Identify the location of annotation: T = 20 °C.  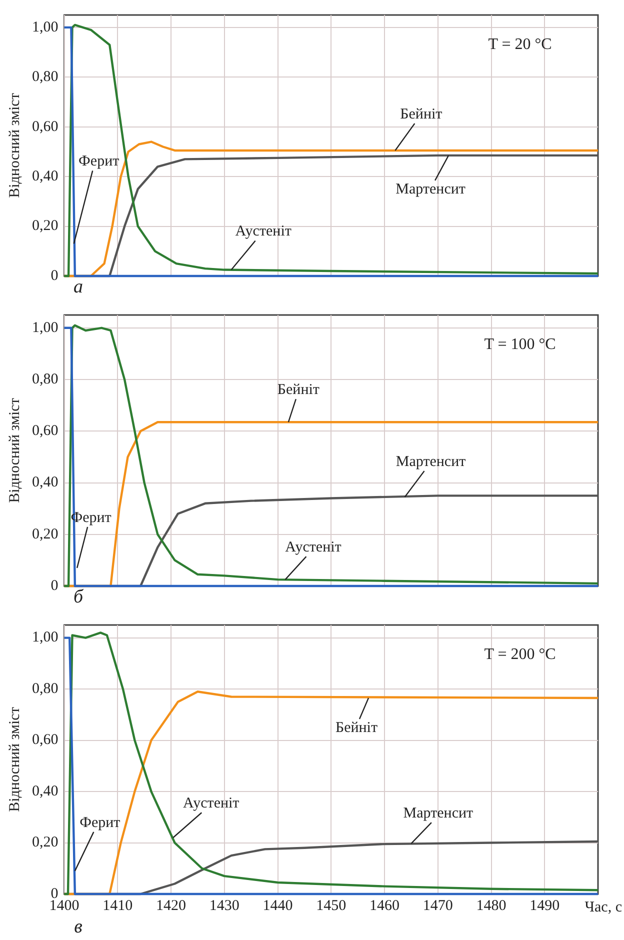
(520, 45).